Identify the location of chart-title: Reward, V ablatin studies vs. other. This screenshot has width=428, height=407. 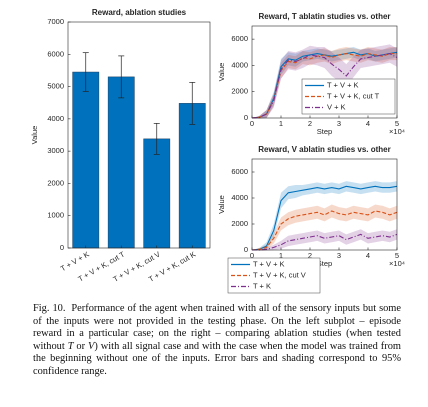
(324, 149).